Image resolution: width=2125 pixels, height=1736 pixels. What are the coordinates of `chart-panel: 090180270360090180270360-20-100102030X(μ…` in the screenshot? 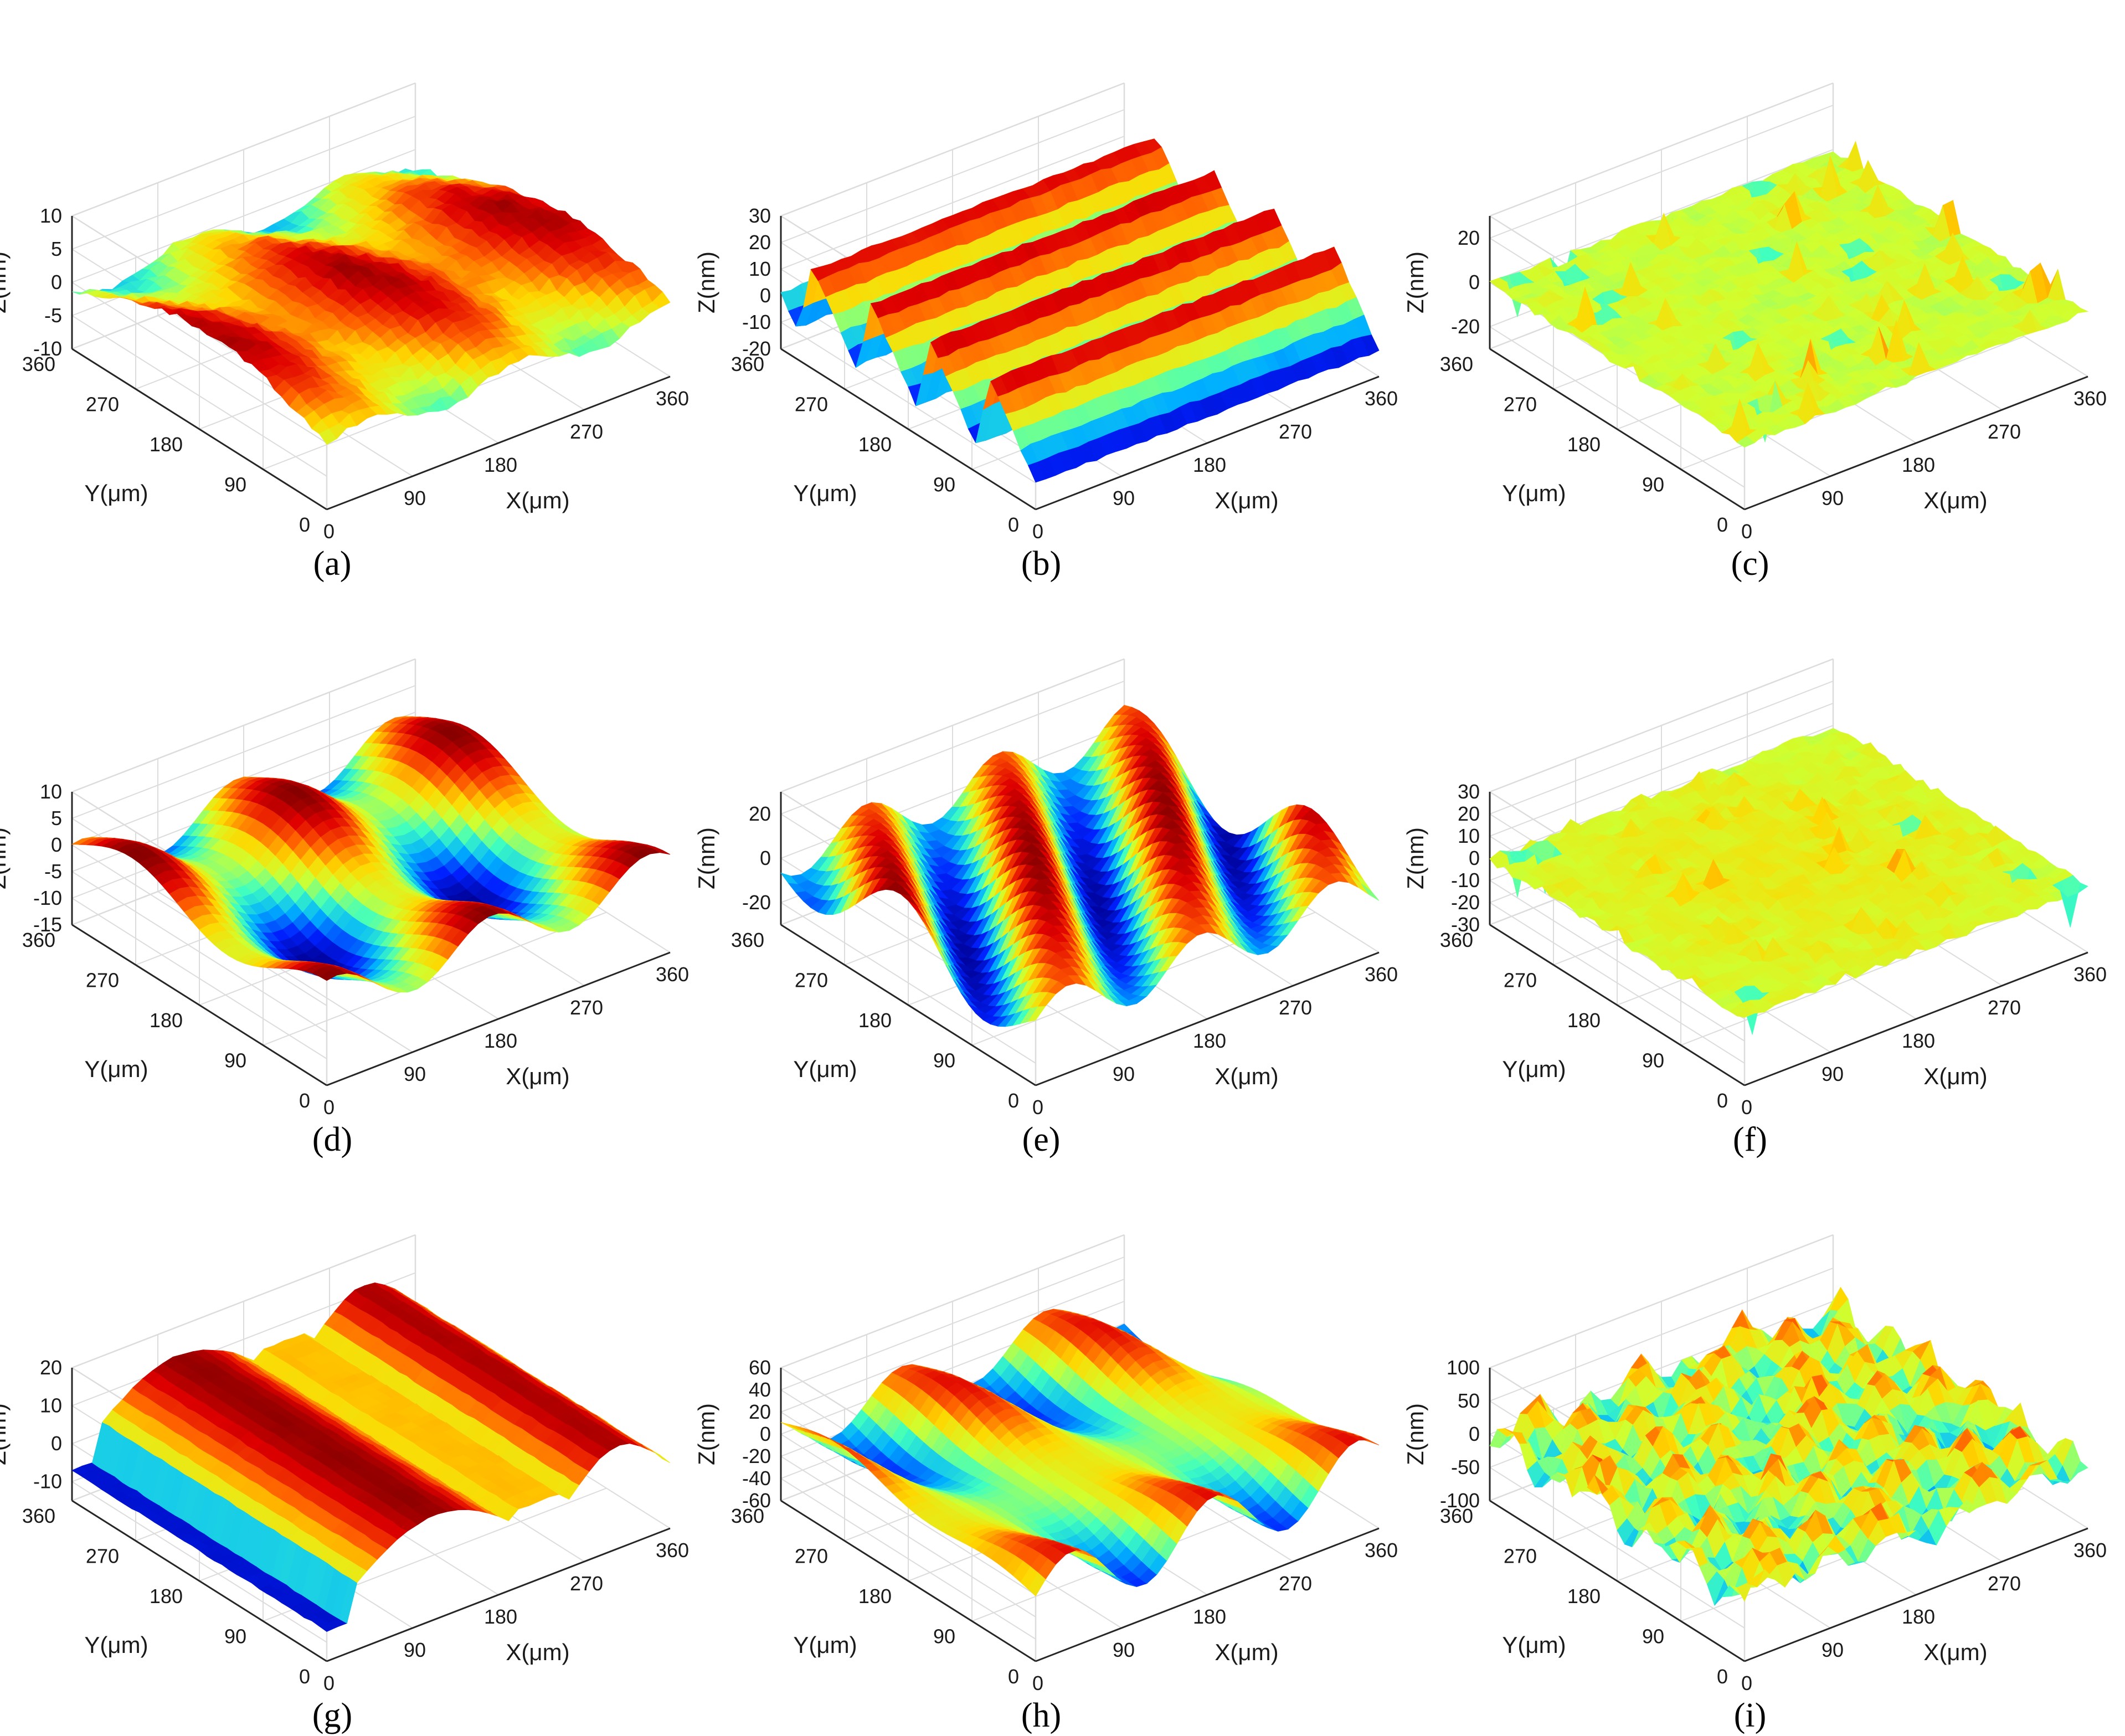 It's located at (1045, 332).